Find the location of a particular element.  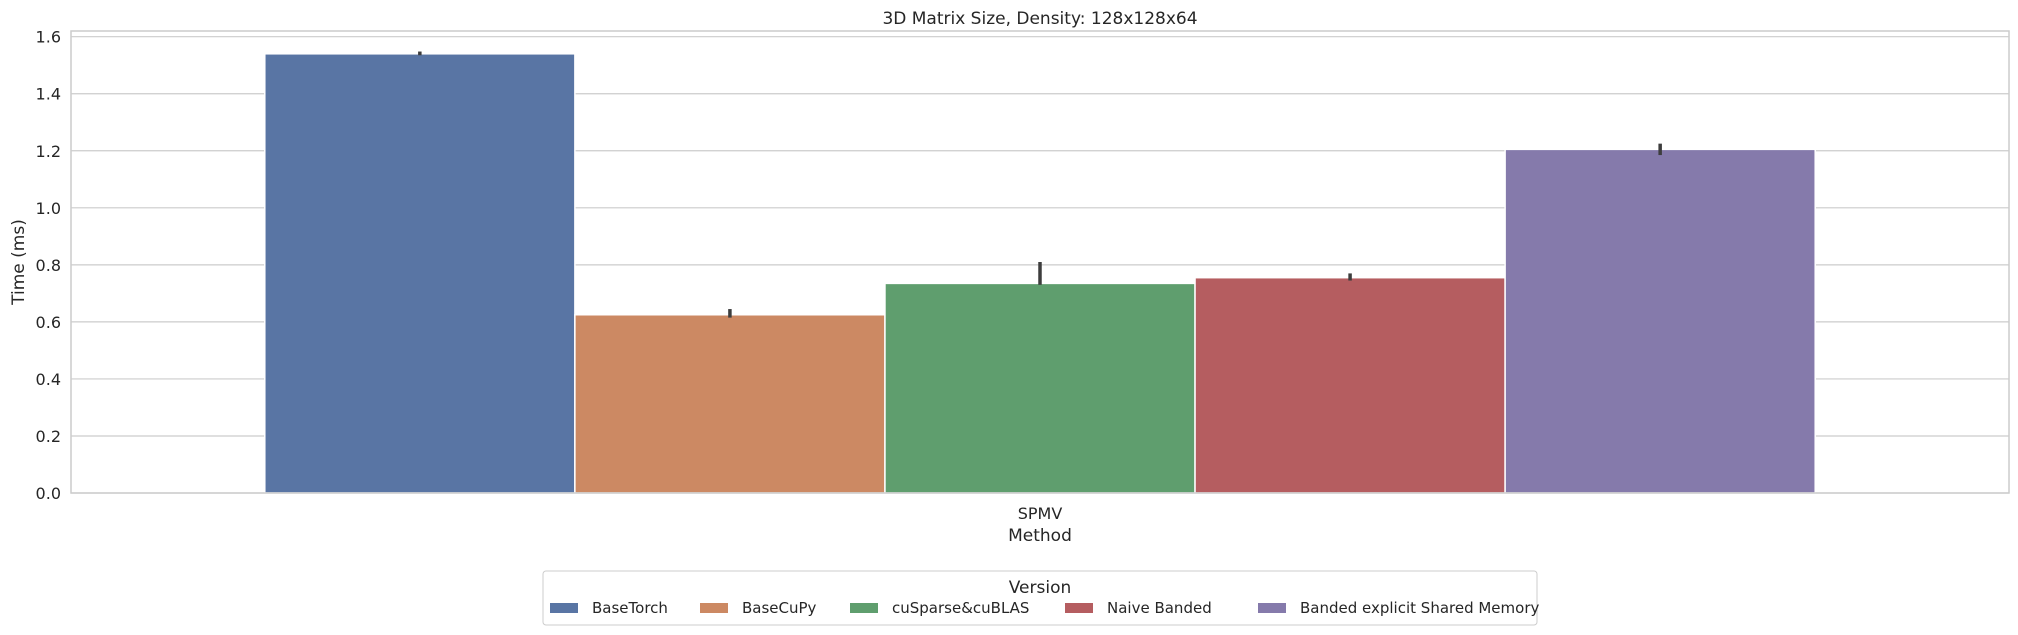

y-tick-label: 0.0 is located at coordinates (48, 493).